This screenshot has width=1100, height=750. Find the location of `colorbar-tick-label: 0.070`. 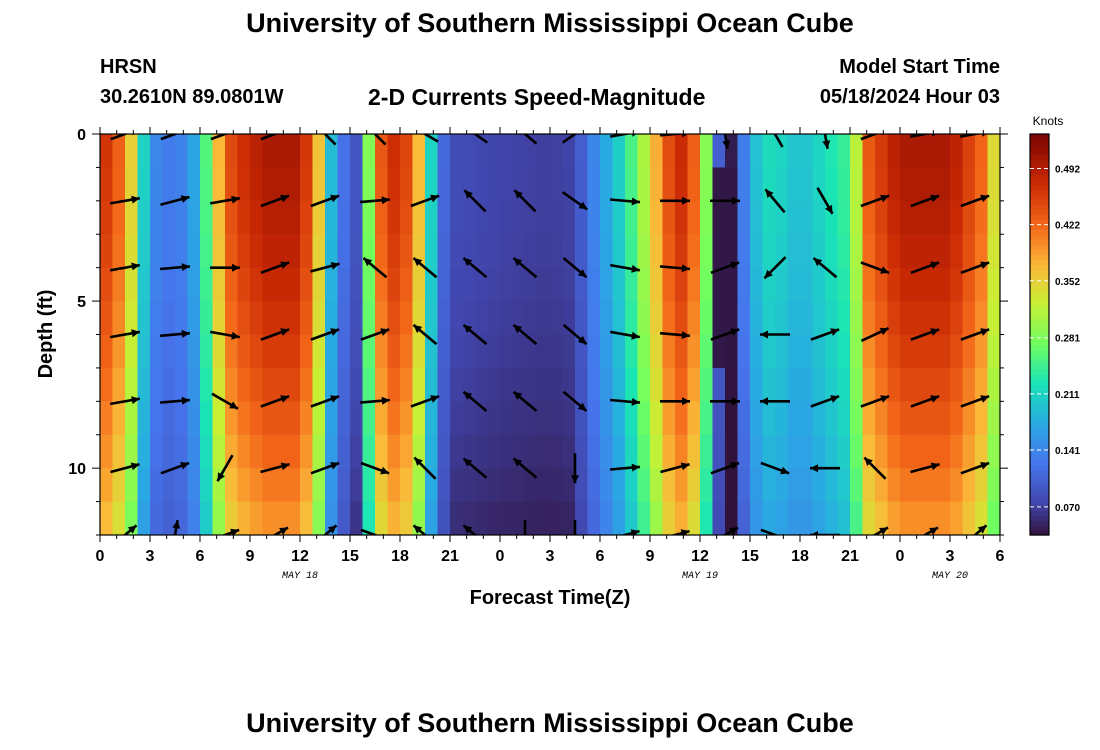

colorbar-tick-label: 0.070 is located at coordinates (1067, 508).